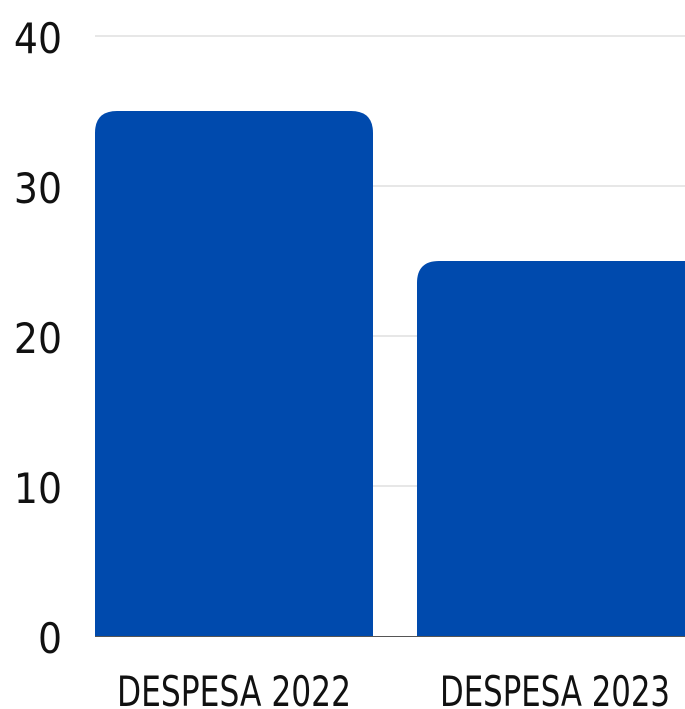 This screenshot has width=685, height=709. What do you see at coordinates (393, 688) in the screenshot?
I see `x-axis-labels: DESPESA 2022 DESPESA 2023` at bounding box center [393, 688].